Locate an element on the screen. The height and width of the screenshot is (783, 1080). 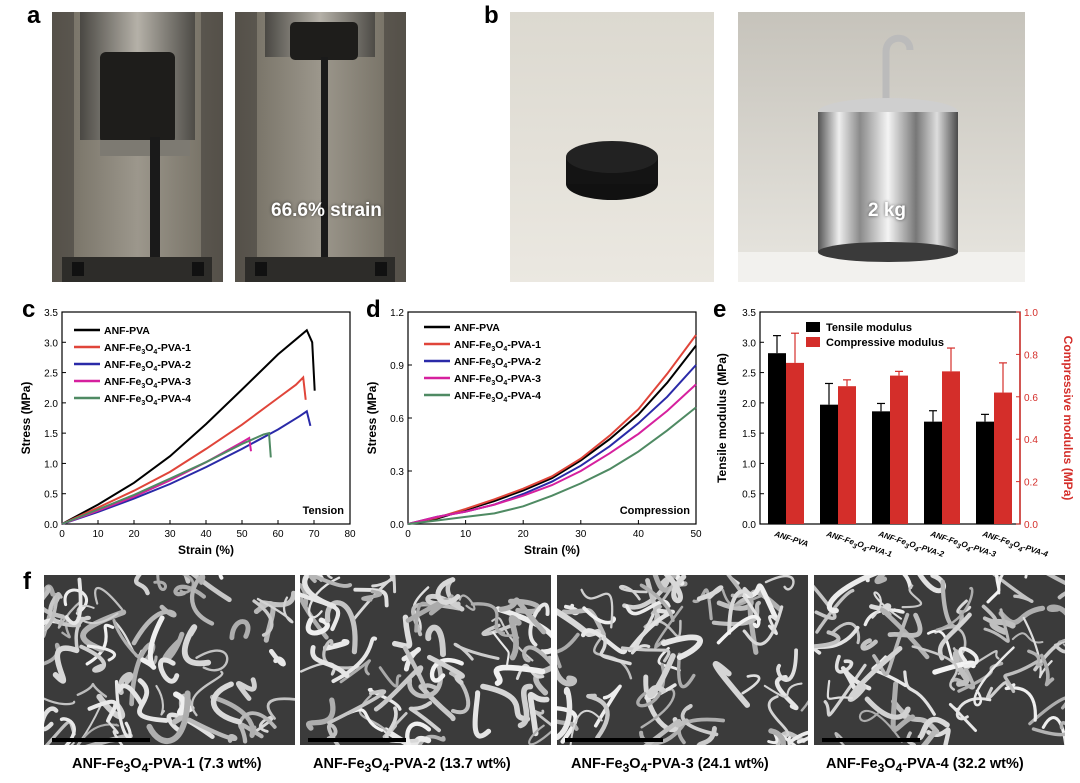
sem-caption-3: ANF-Fe3O4-PVA-3 (24.1 wt%) is located at coordinates (670, 765).